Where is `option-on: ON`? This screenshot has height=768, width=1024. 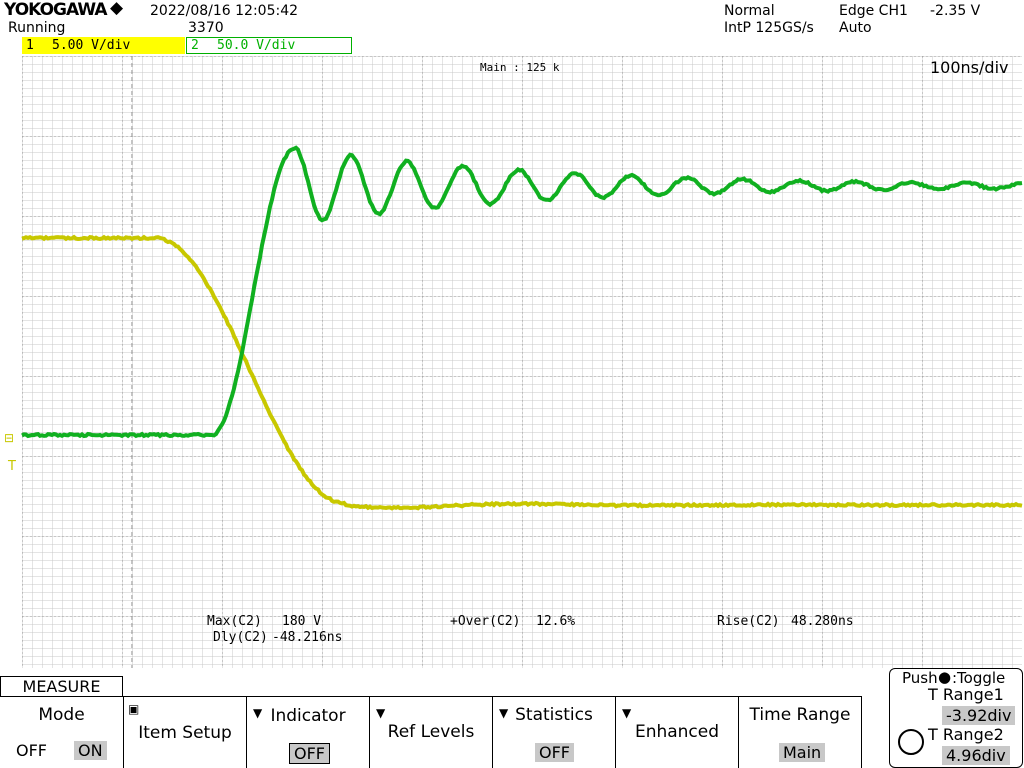 option-on: ON is located at coordinates (90, 750).